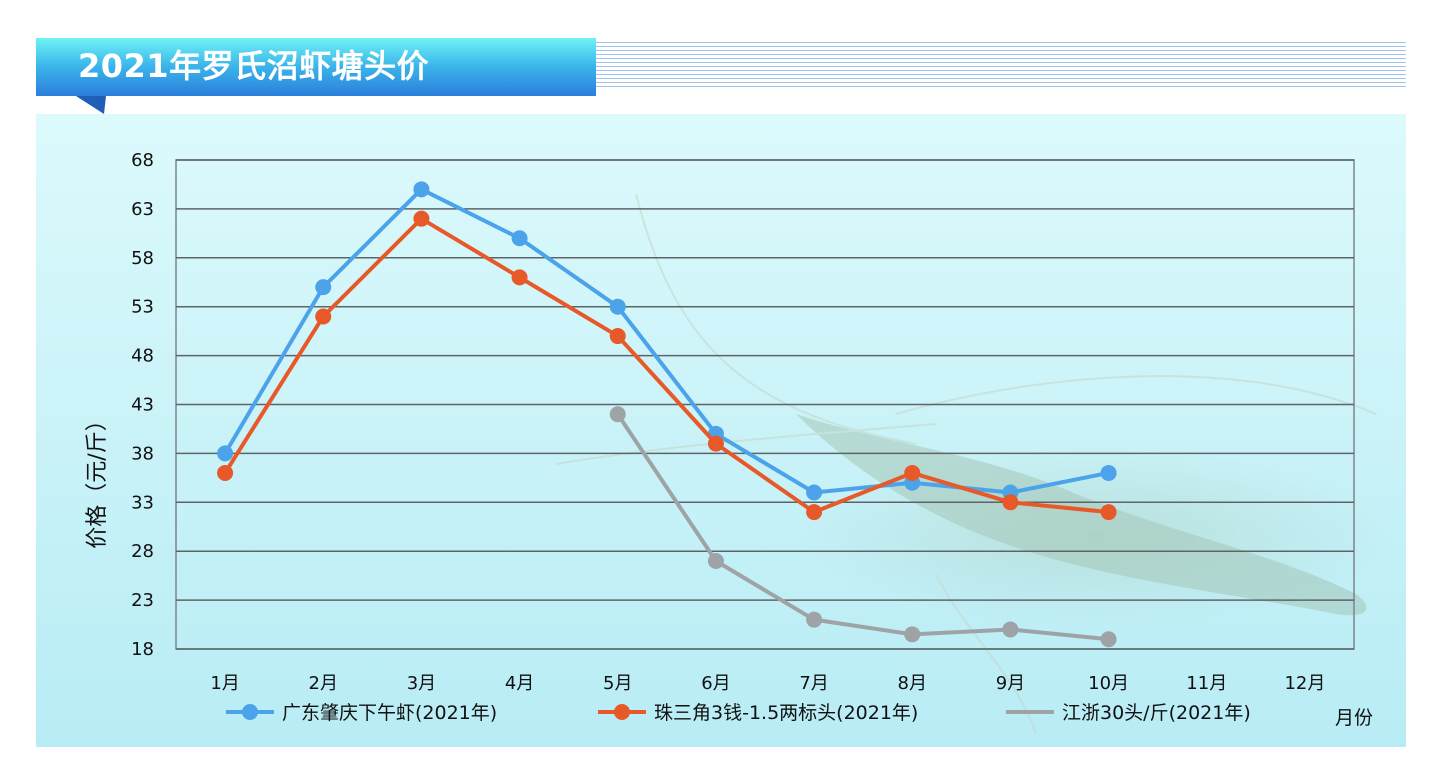 The height and width of the screenshot is (781, 1442). I want to click on y-tick-label: 63, so click(142, 209).